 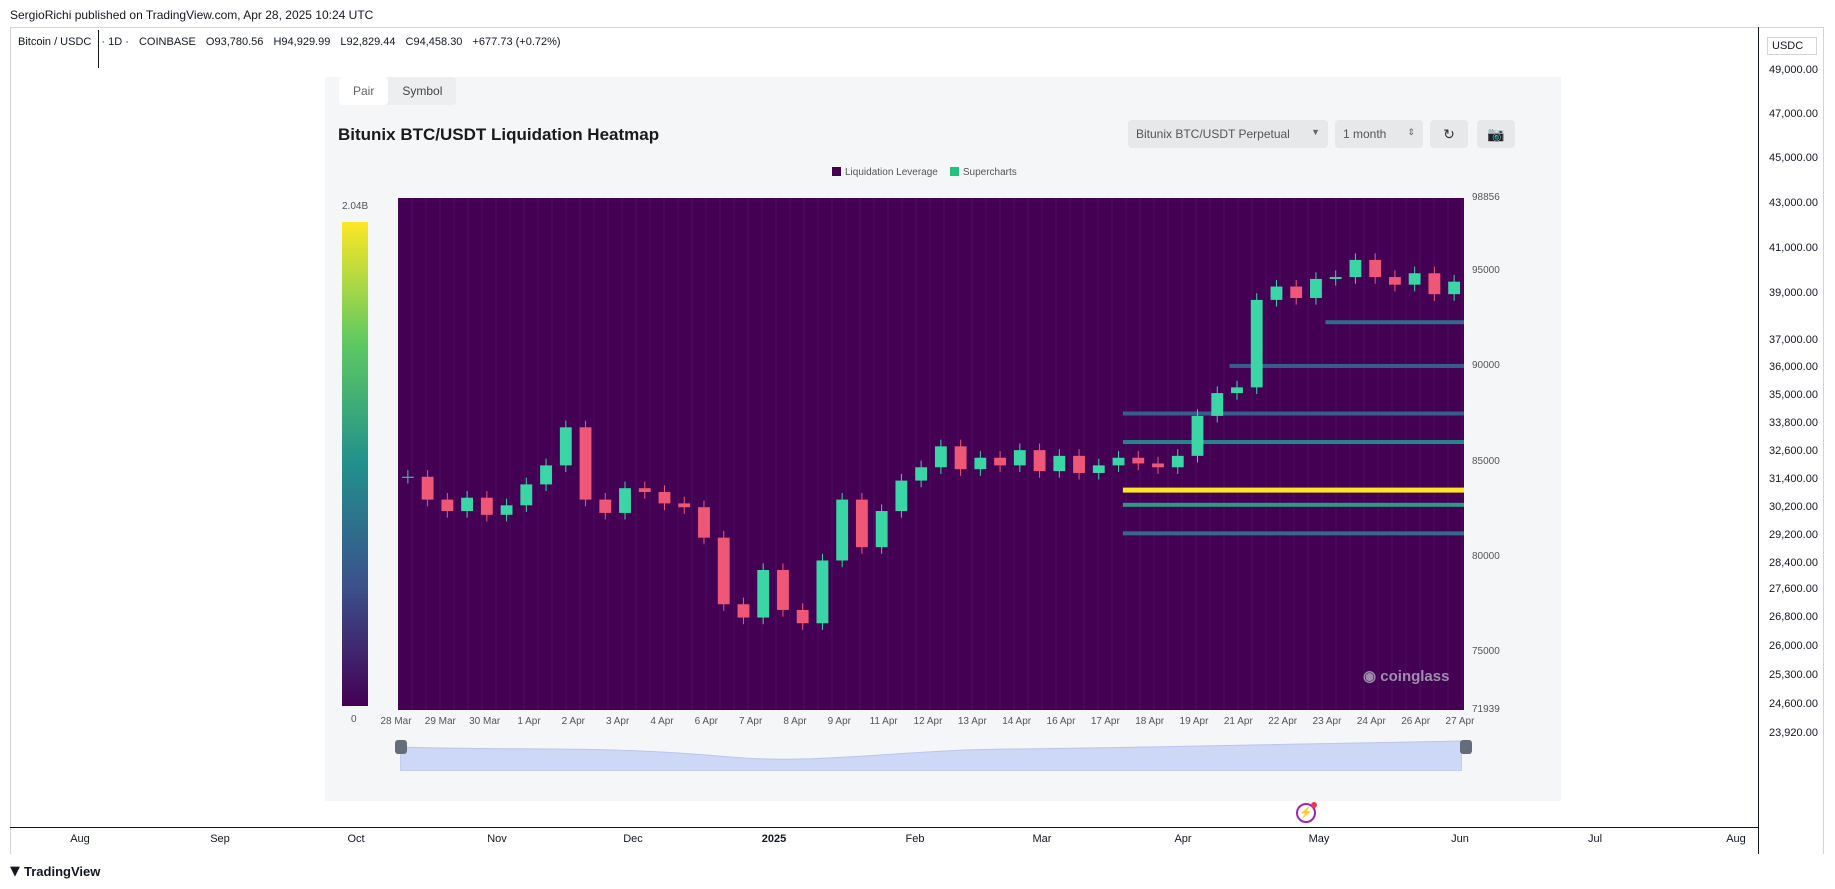 What do you see at coordinates (1793, 367) in the screenshot?
I see `price-tick: 36,000.00` at bounding box center [1793, 367].